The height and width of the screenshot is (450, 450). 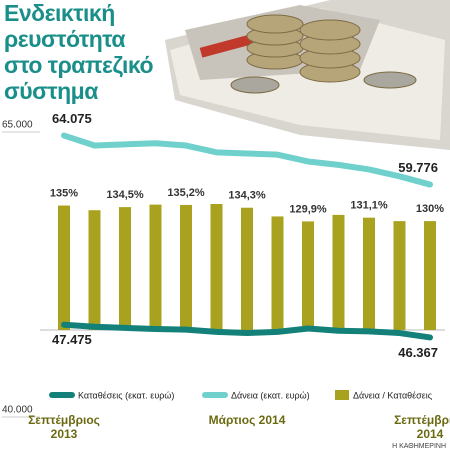 What do you see at coordinates (247, 196) in the screenshot?
I see `data-label: 134,3%` at bounding box center [247, 196].